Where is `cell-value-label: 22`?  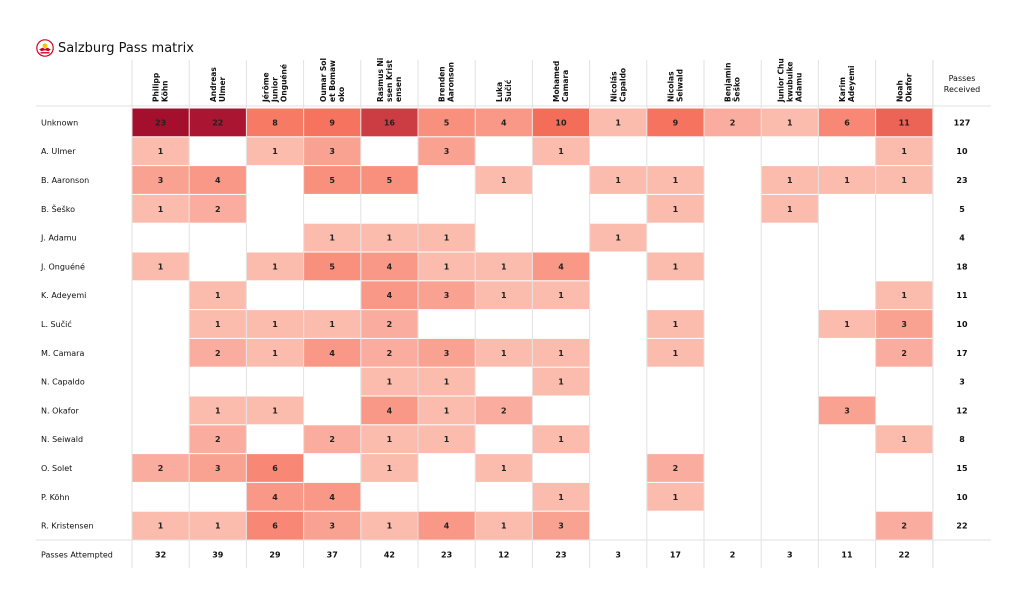
cell-value-label: 22 is located at coordinates (217, 122).